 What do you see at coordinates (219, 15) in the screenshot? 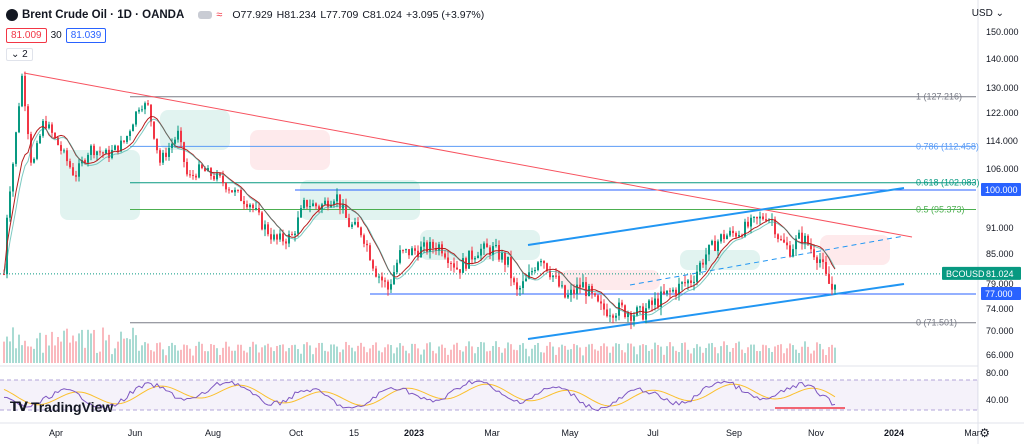
I see `wave-icon: ≈` at bounding box center [219, 15].